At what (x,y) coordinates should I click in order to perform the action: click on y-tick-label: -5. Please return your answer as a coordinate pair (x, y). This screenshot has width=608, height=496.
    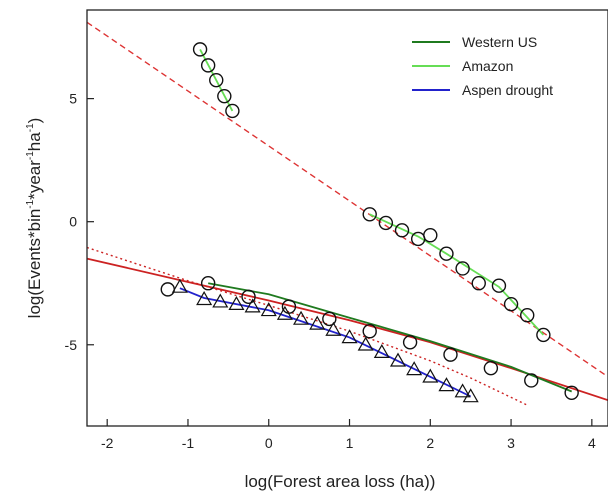
    Looking at the image, I should click on (71, 345).